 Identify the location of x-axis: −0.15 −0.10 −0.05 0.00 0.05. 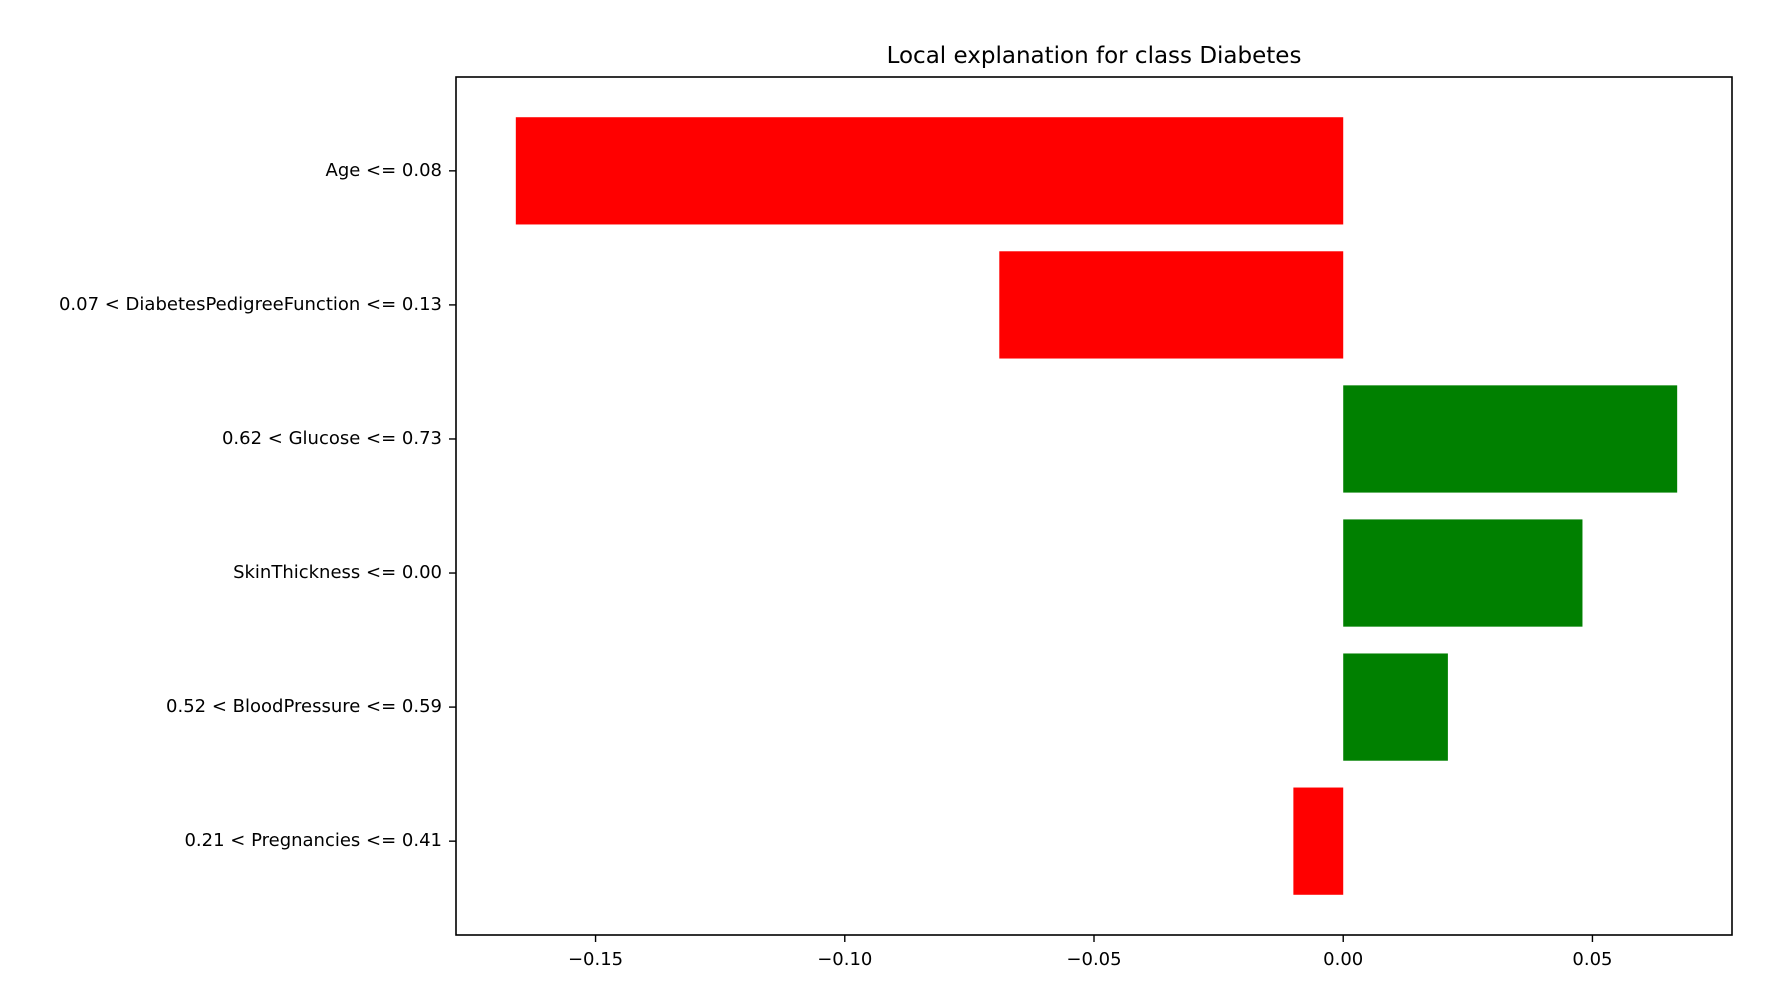
(1090, 952).